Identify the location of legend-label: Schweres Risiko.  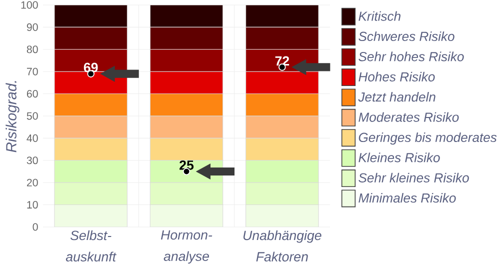
(406, 36).